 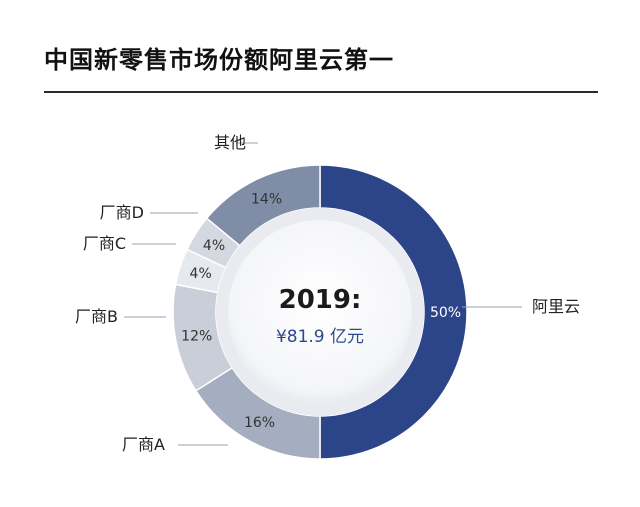 What do you see at coordinates (320, 337) in the screenshot?
I see `center-total: ¥81.9 亿元` at bounding box center [320, 337].